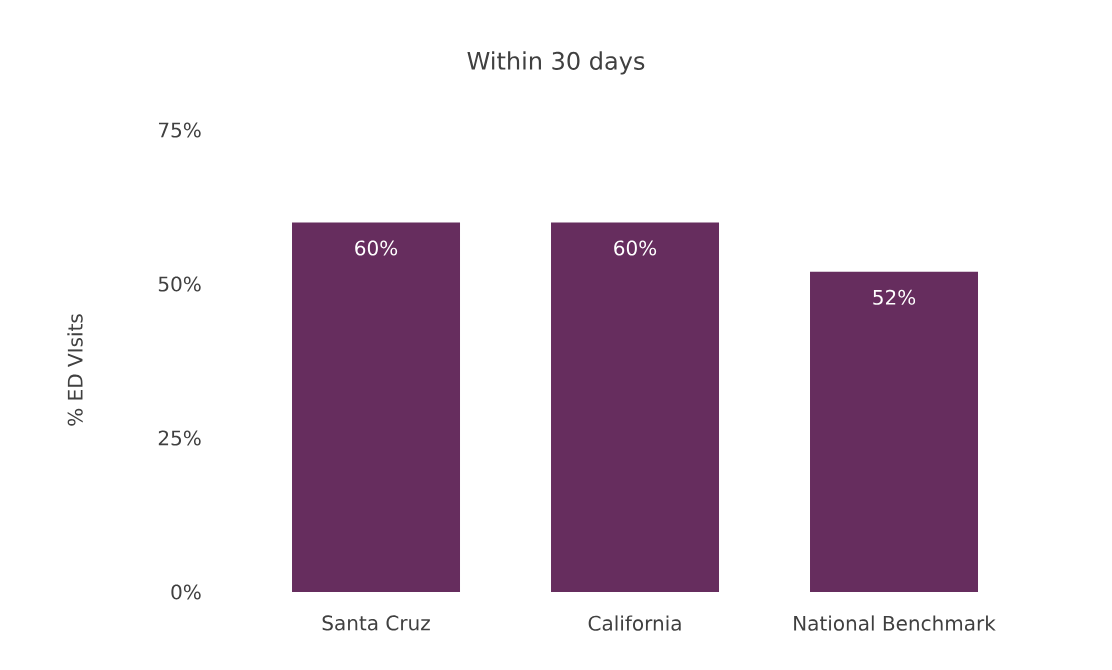 Image resolution: width=1112 pixels, height=670 pixels. What do you see at coordinates (894, 297) in the screenshot?
I see `data-label: 52%` at bounding box center [894, 297].